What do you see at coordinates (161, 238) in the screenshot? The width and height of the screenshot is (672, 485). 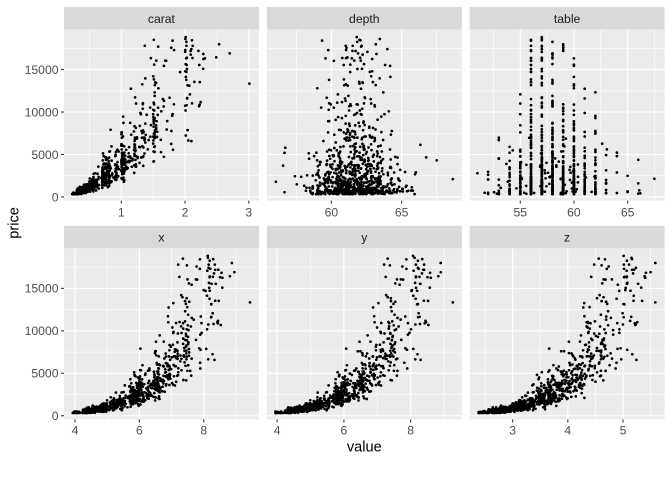 I see `svg-text: x` at bounding box center [161, 238].